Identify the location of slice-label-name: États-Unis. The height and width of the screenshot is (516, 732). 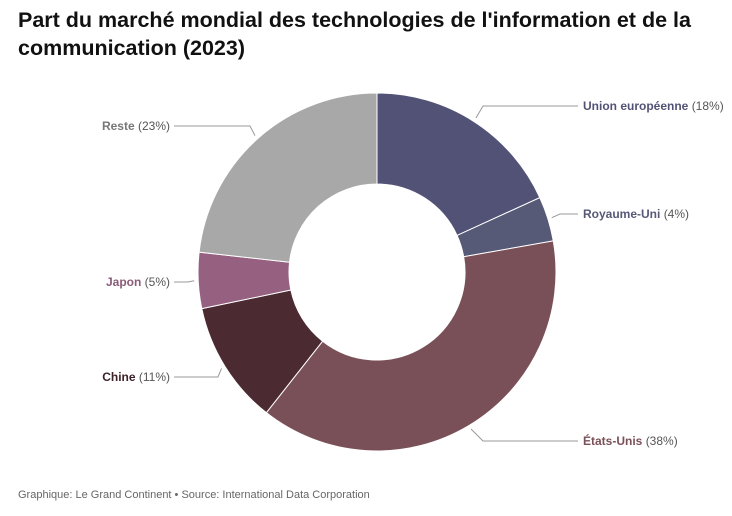
(614, 440).